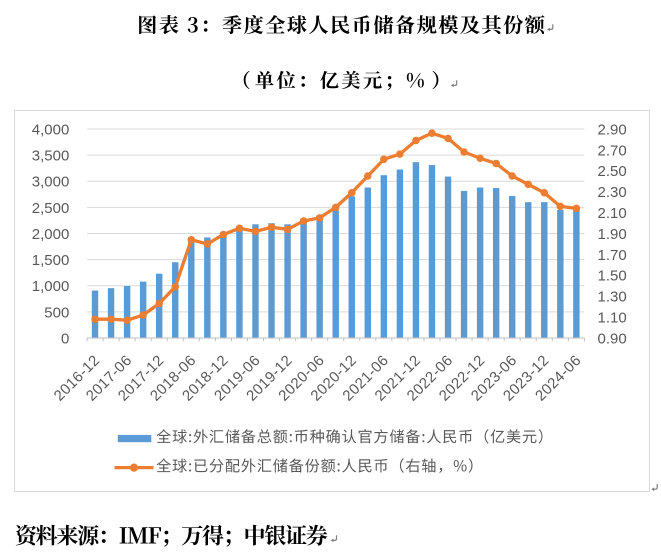  I want to click on svg-text: 4,000, so click(51, 129).